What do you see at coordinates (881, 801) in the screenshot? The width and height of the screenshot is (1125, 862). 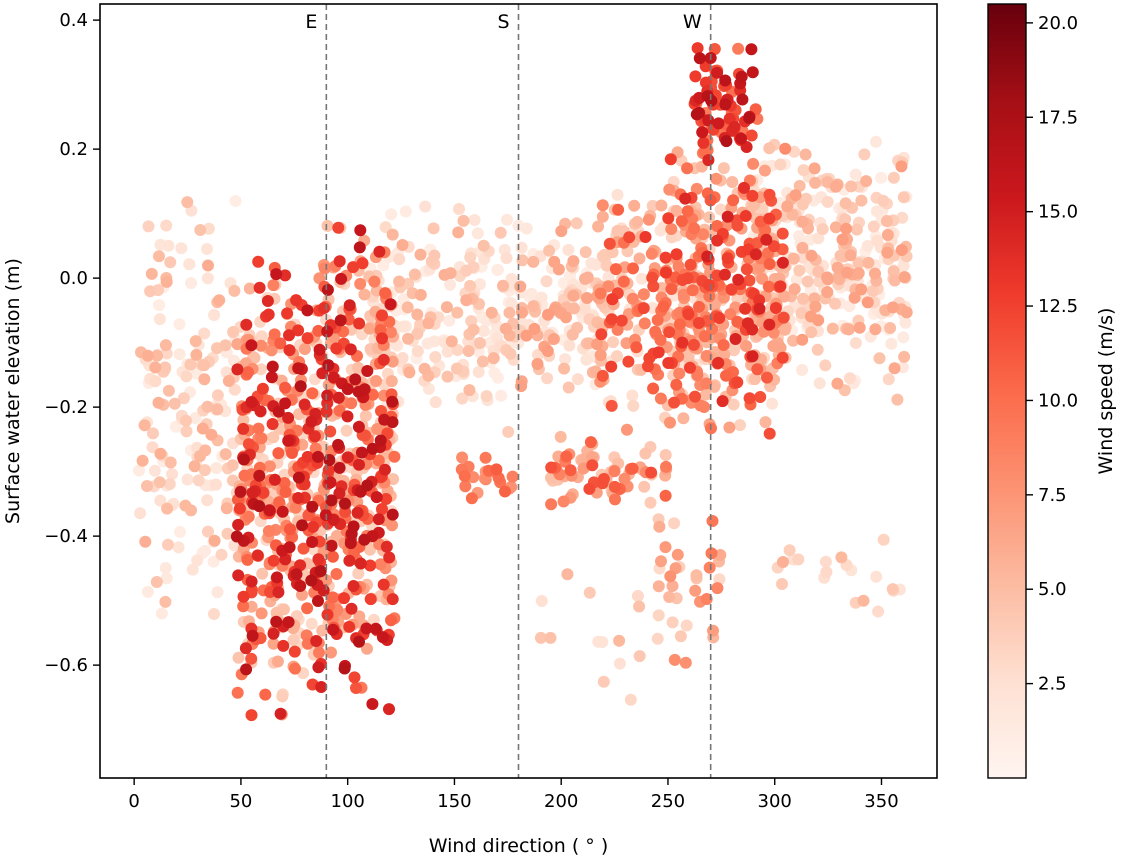 I see `x-tick-label: 350` at bounding box center [881, 801].